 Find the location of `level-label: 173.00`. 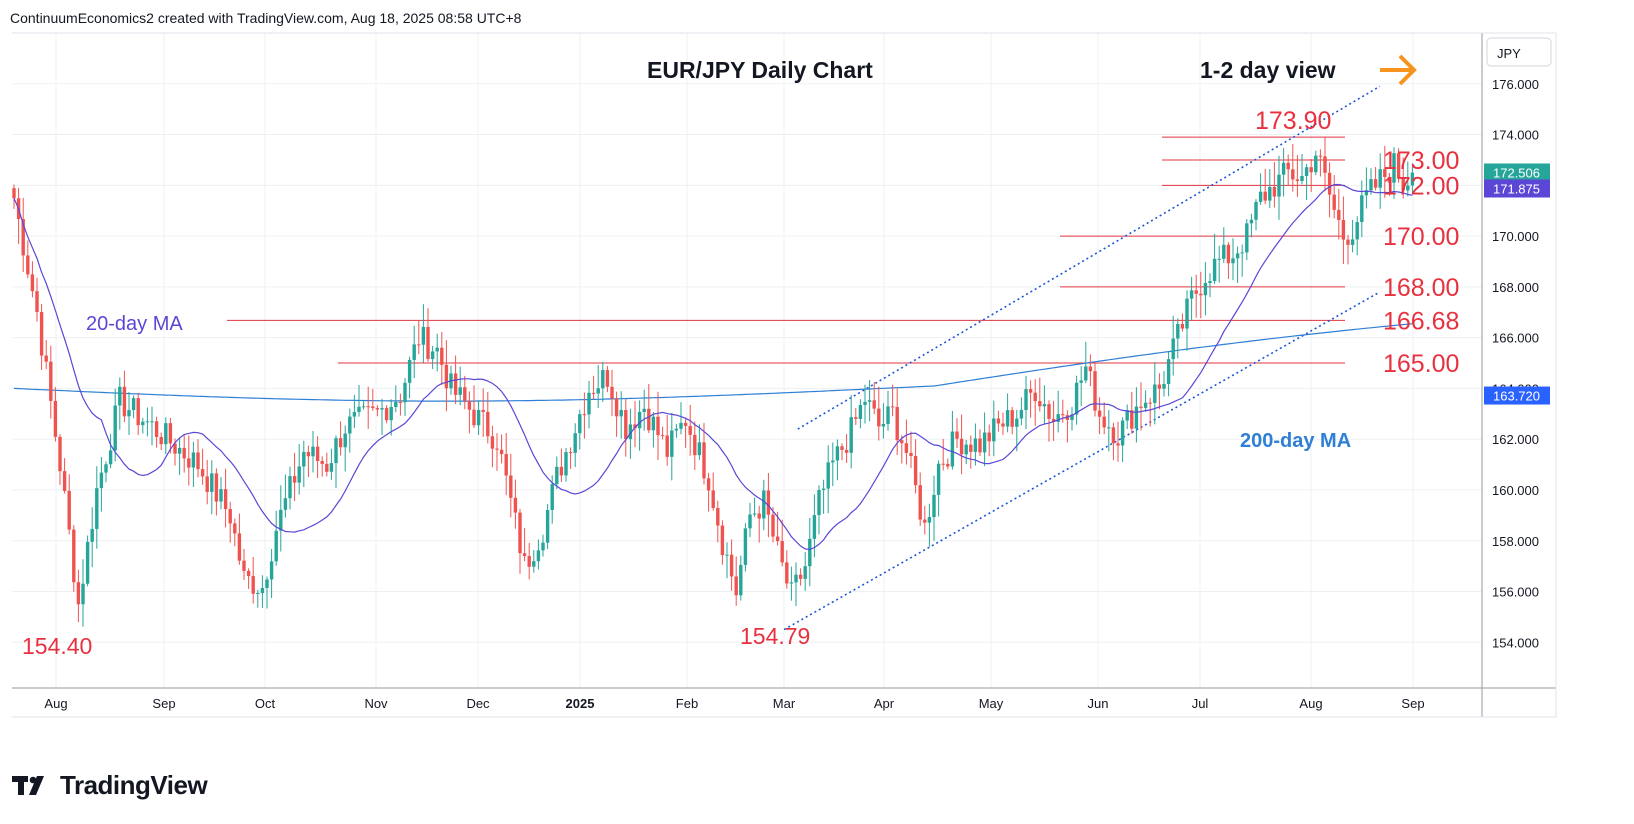

level-label: 173.00 is located at coordinates (1421, 161).